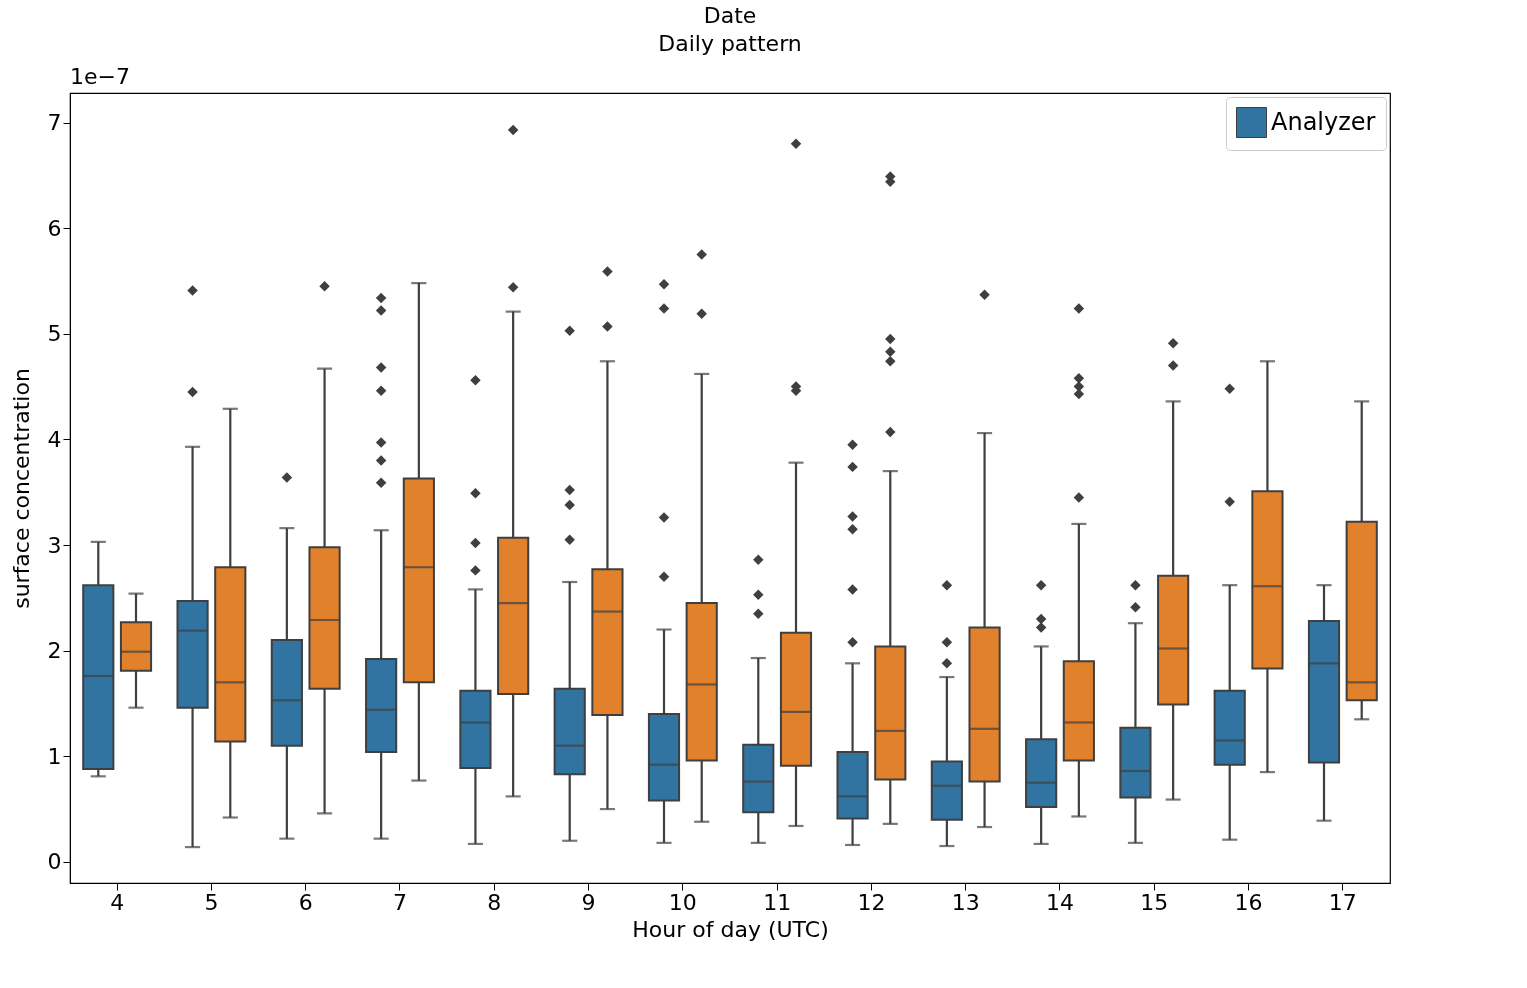 The height and width of the screenshot is (988, 1527). What do you see at coordinates (1248, 902) in the screenshot?
I see `x-tick-label: 16` at bounding box center [1248, 902].